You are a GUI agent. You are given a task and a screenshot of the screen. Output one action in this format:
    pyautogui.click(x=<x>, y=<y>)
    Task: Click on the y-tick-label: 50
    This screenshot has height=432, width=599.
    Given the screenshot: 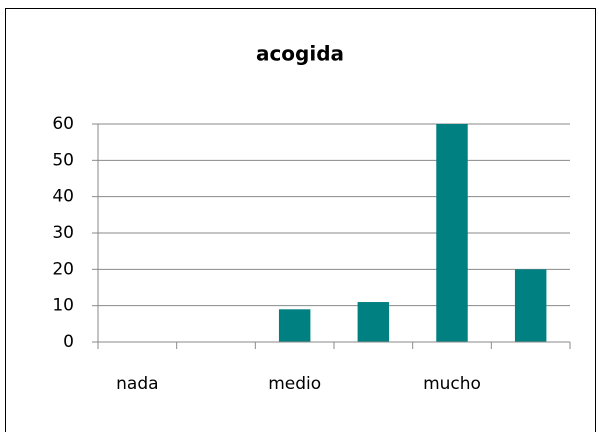 What is the action you would take?
    pyautogui.click(x=63, y=160)
    